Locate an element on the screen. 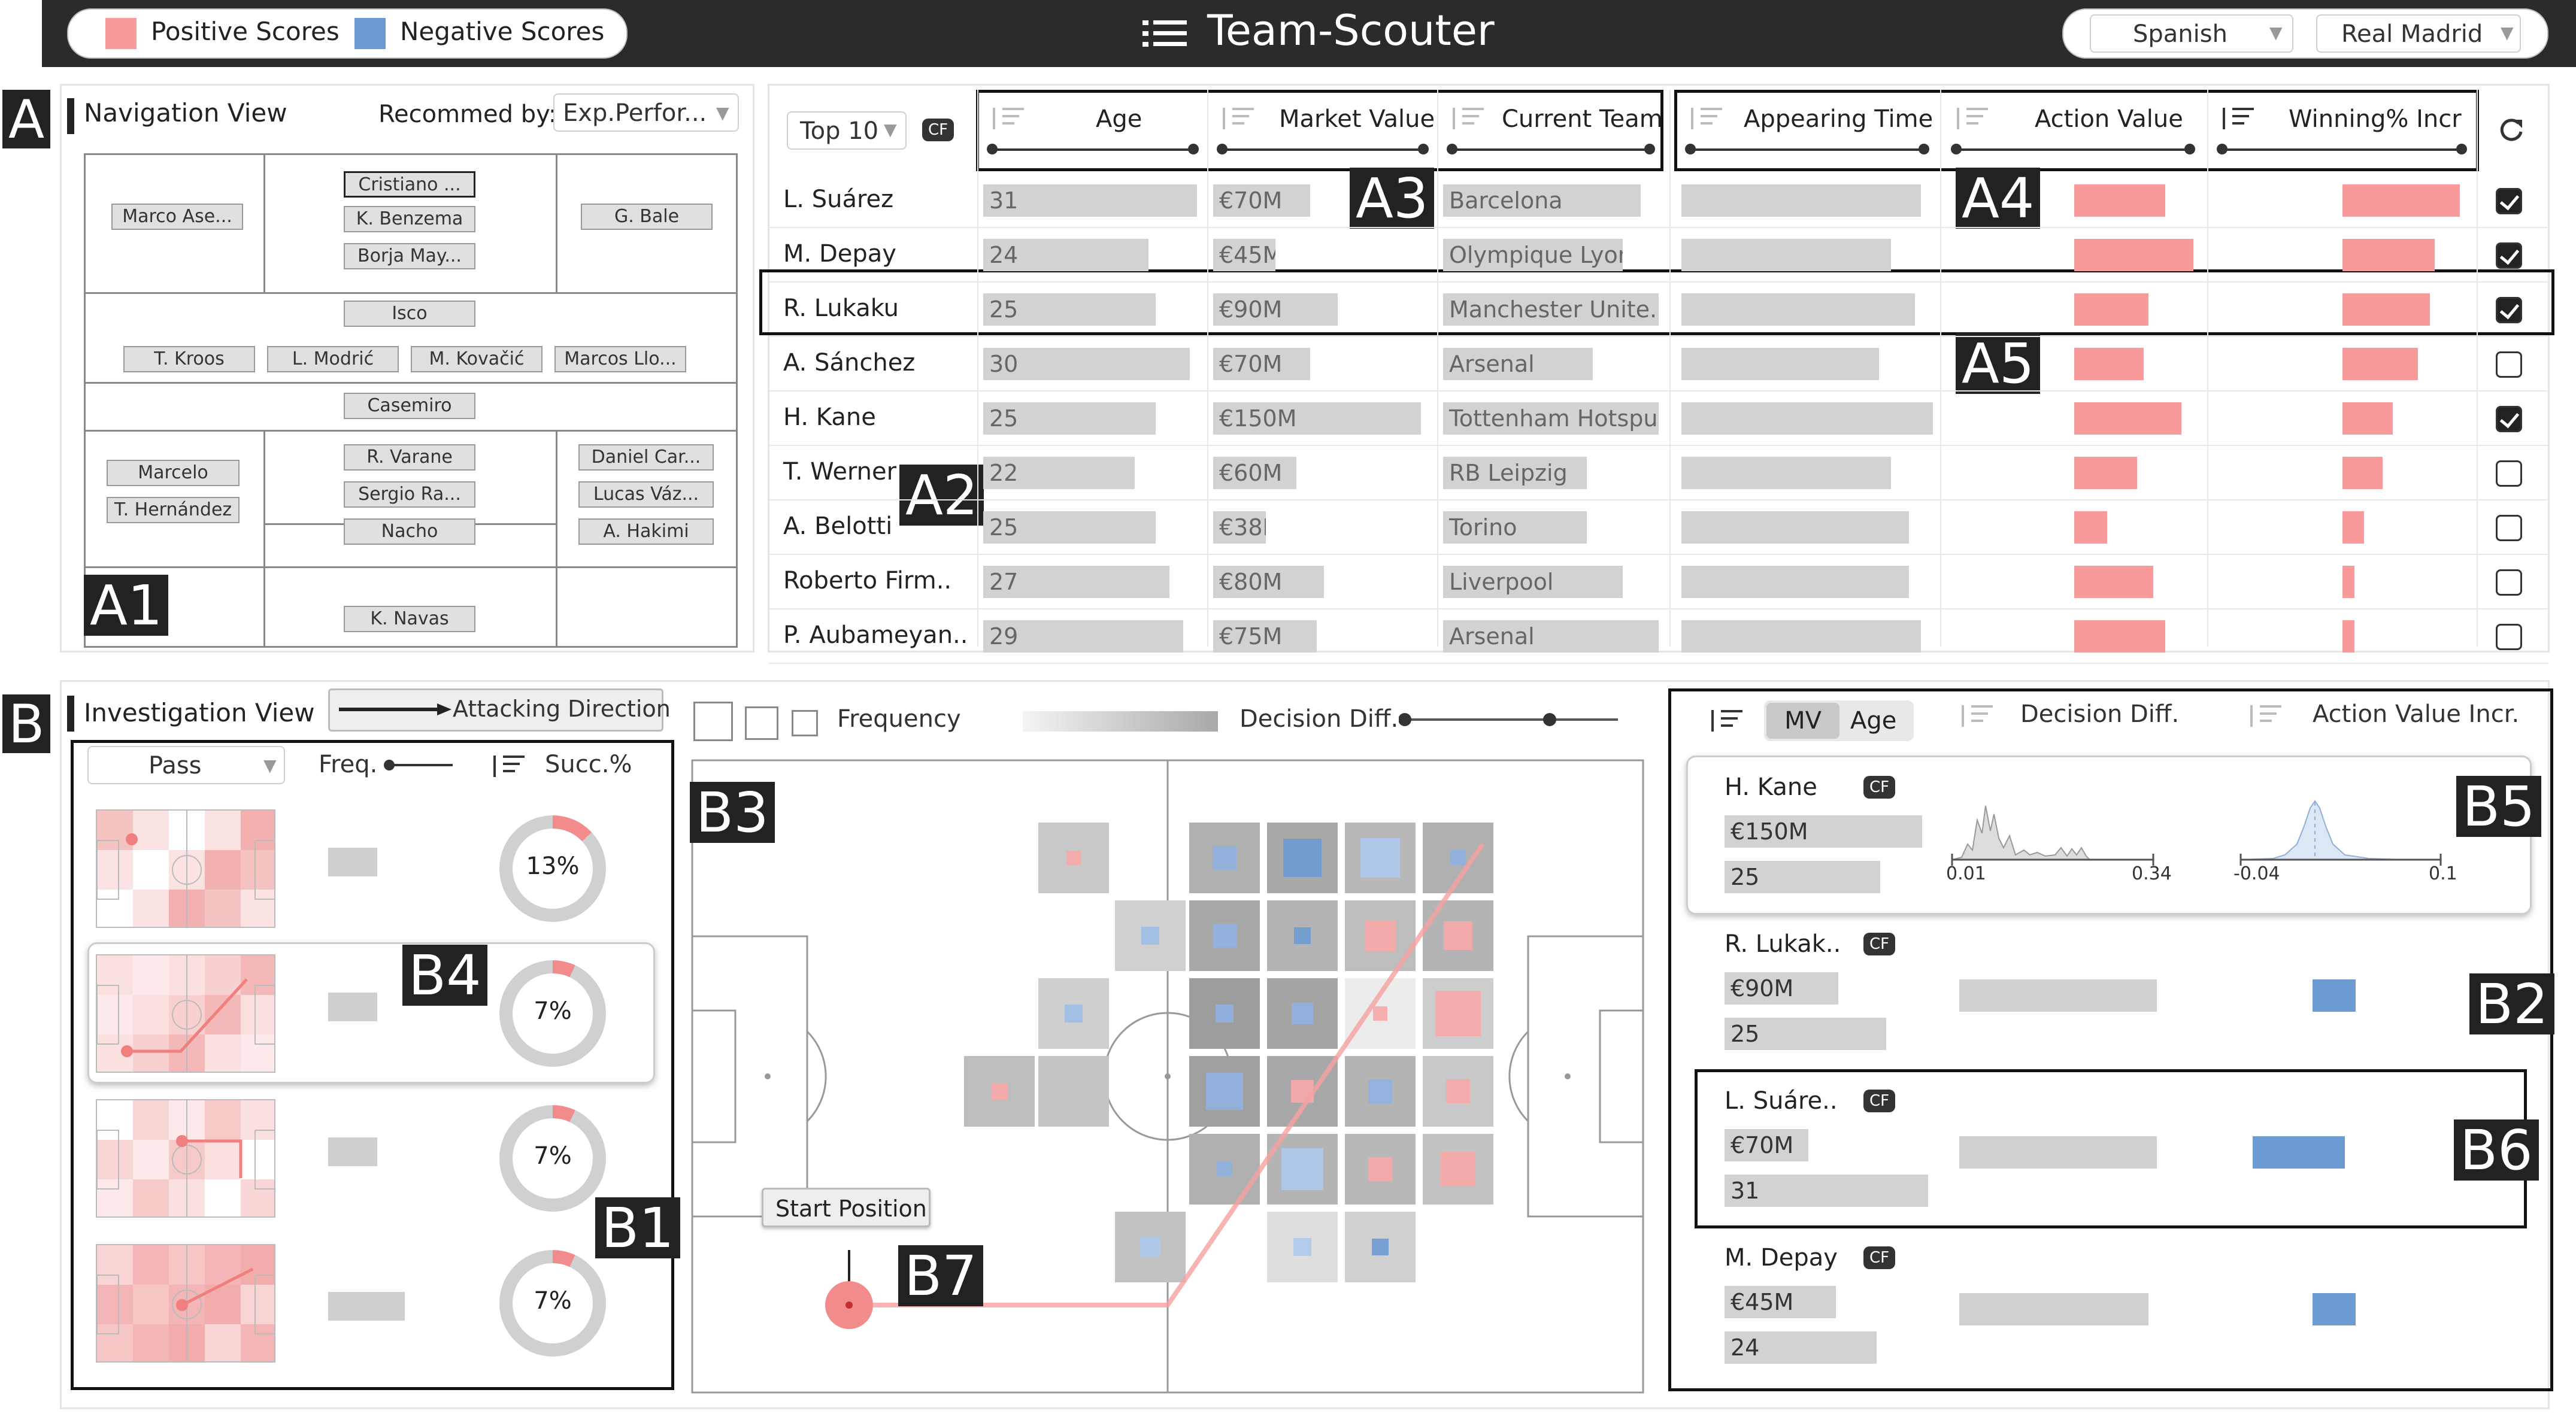  player-name: Roberto Firm.. is located at coordinates (867, 580).